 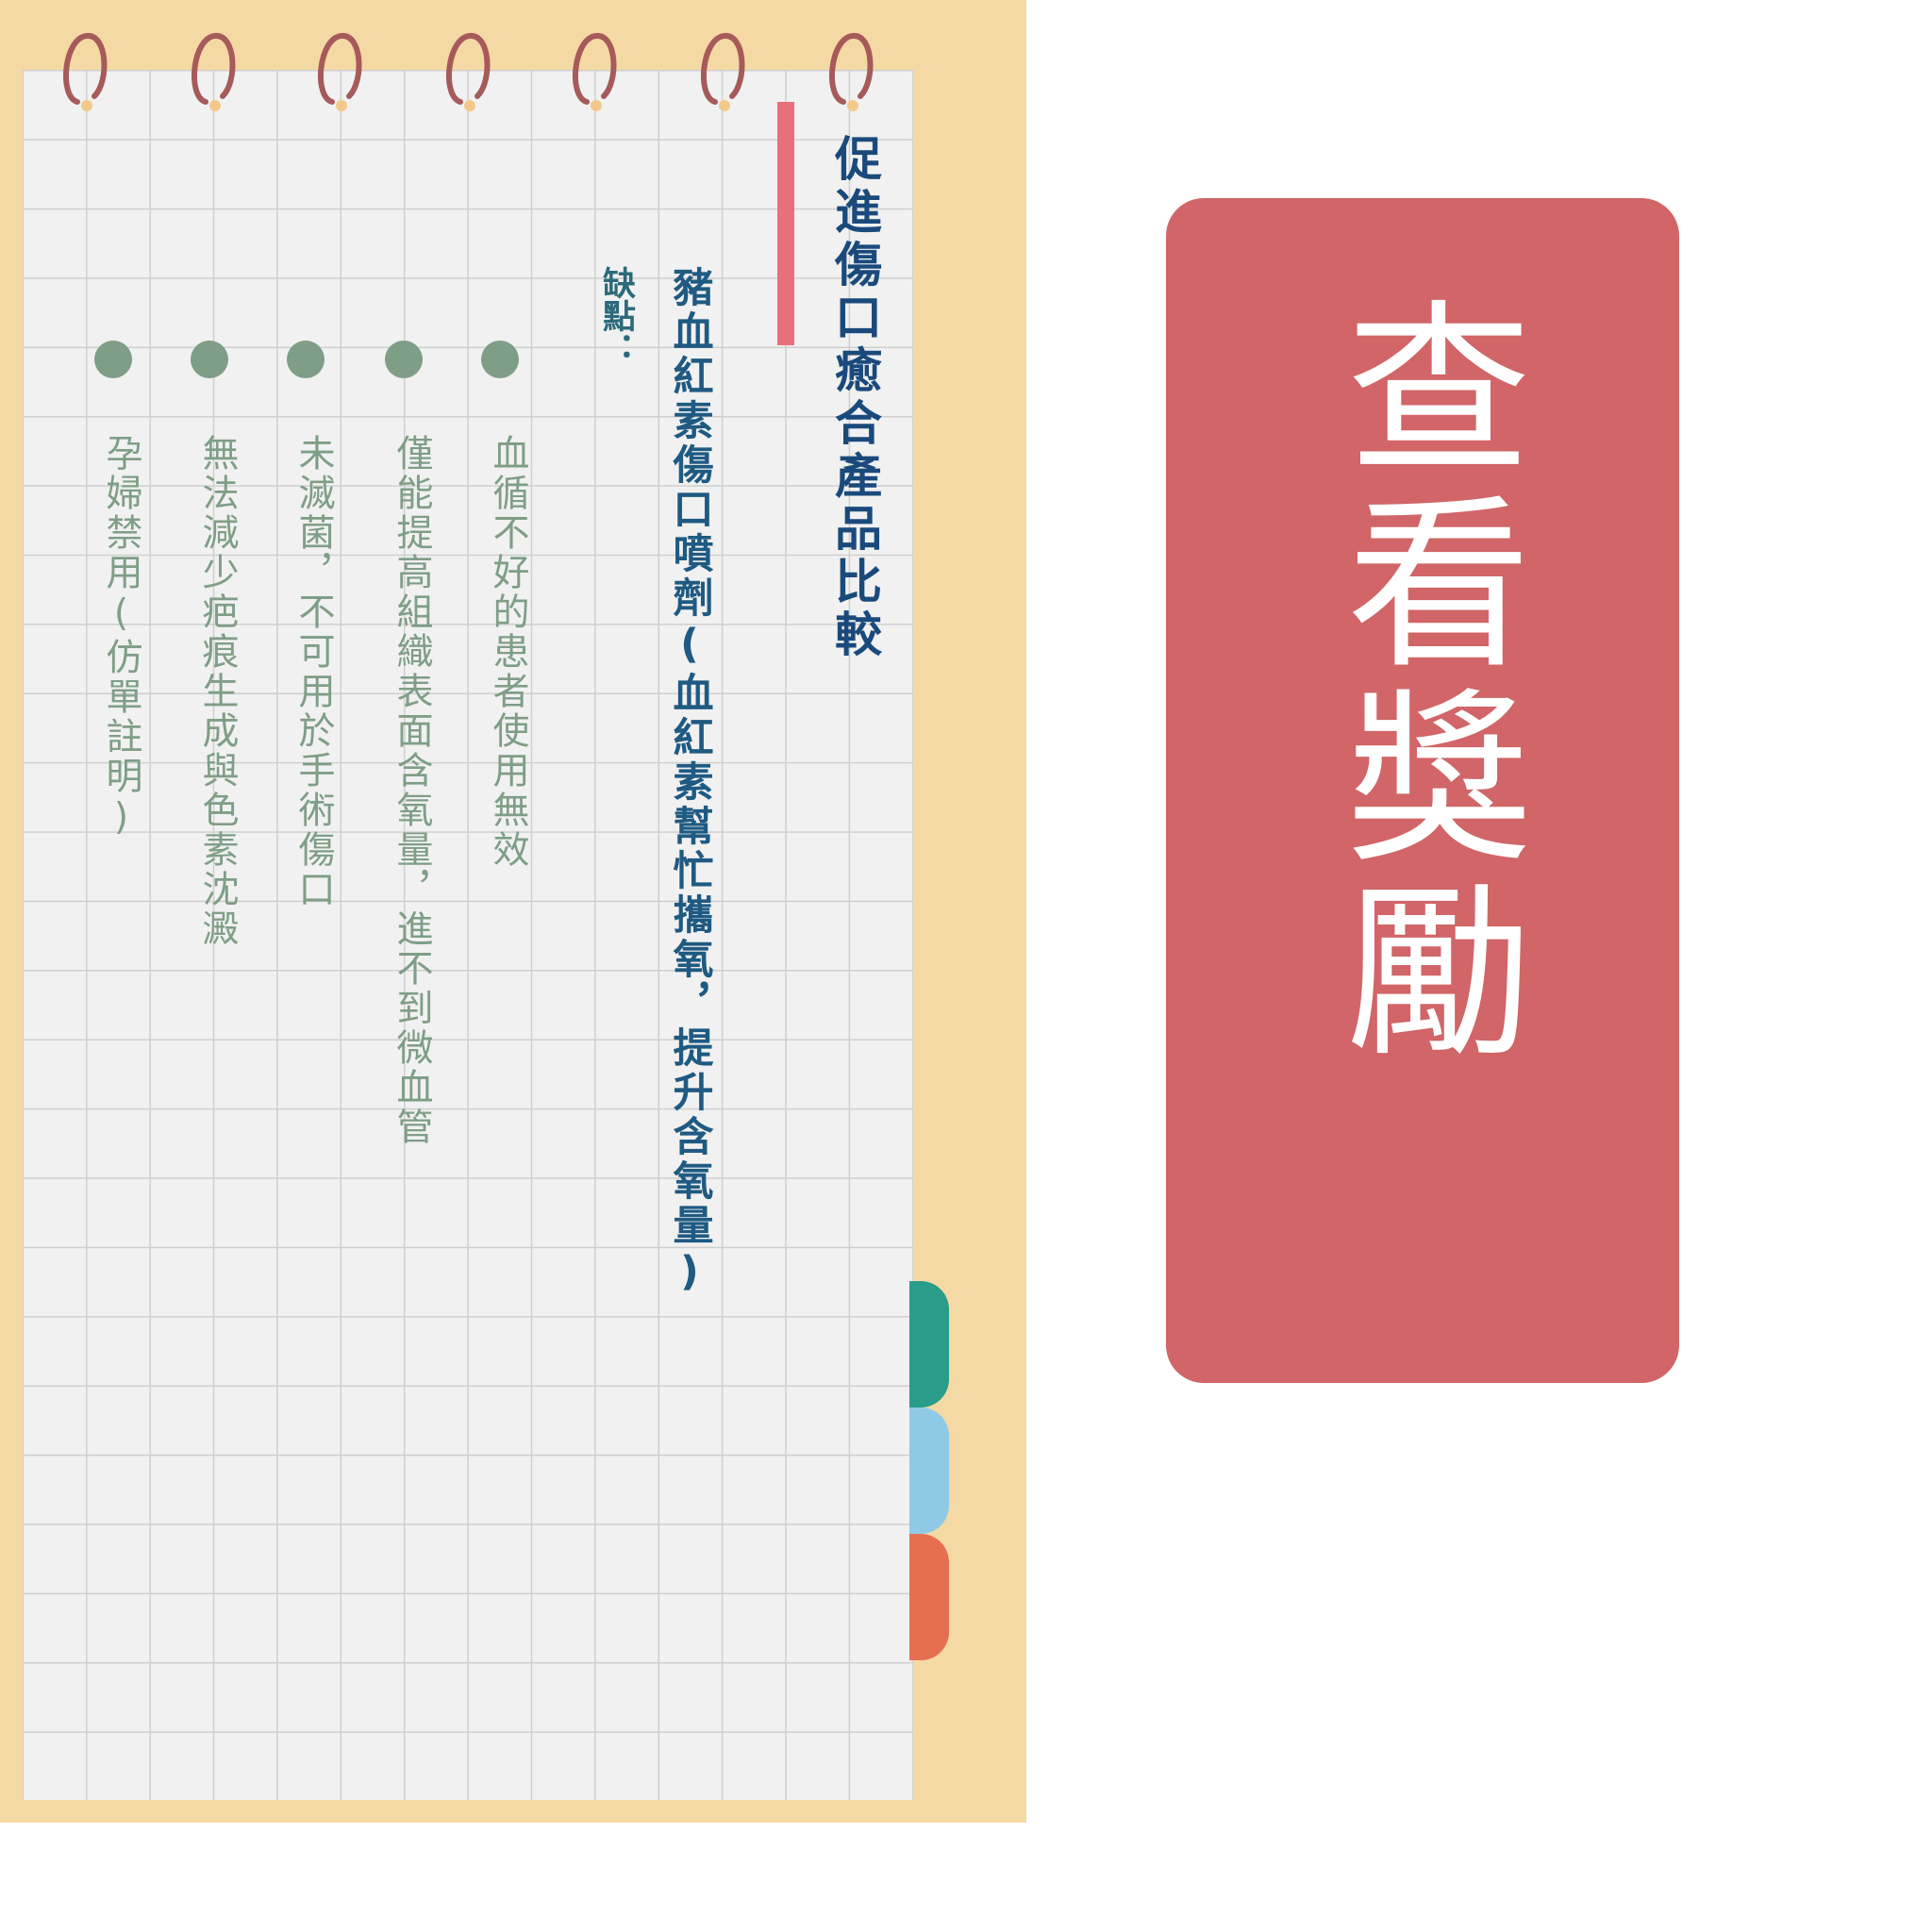 What do you see at coordinates (929, 1471) in the screenshot?
I see `divider-tab-blue` at bounding box center [929, 1471].